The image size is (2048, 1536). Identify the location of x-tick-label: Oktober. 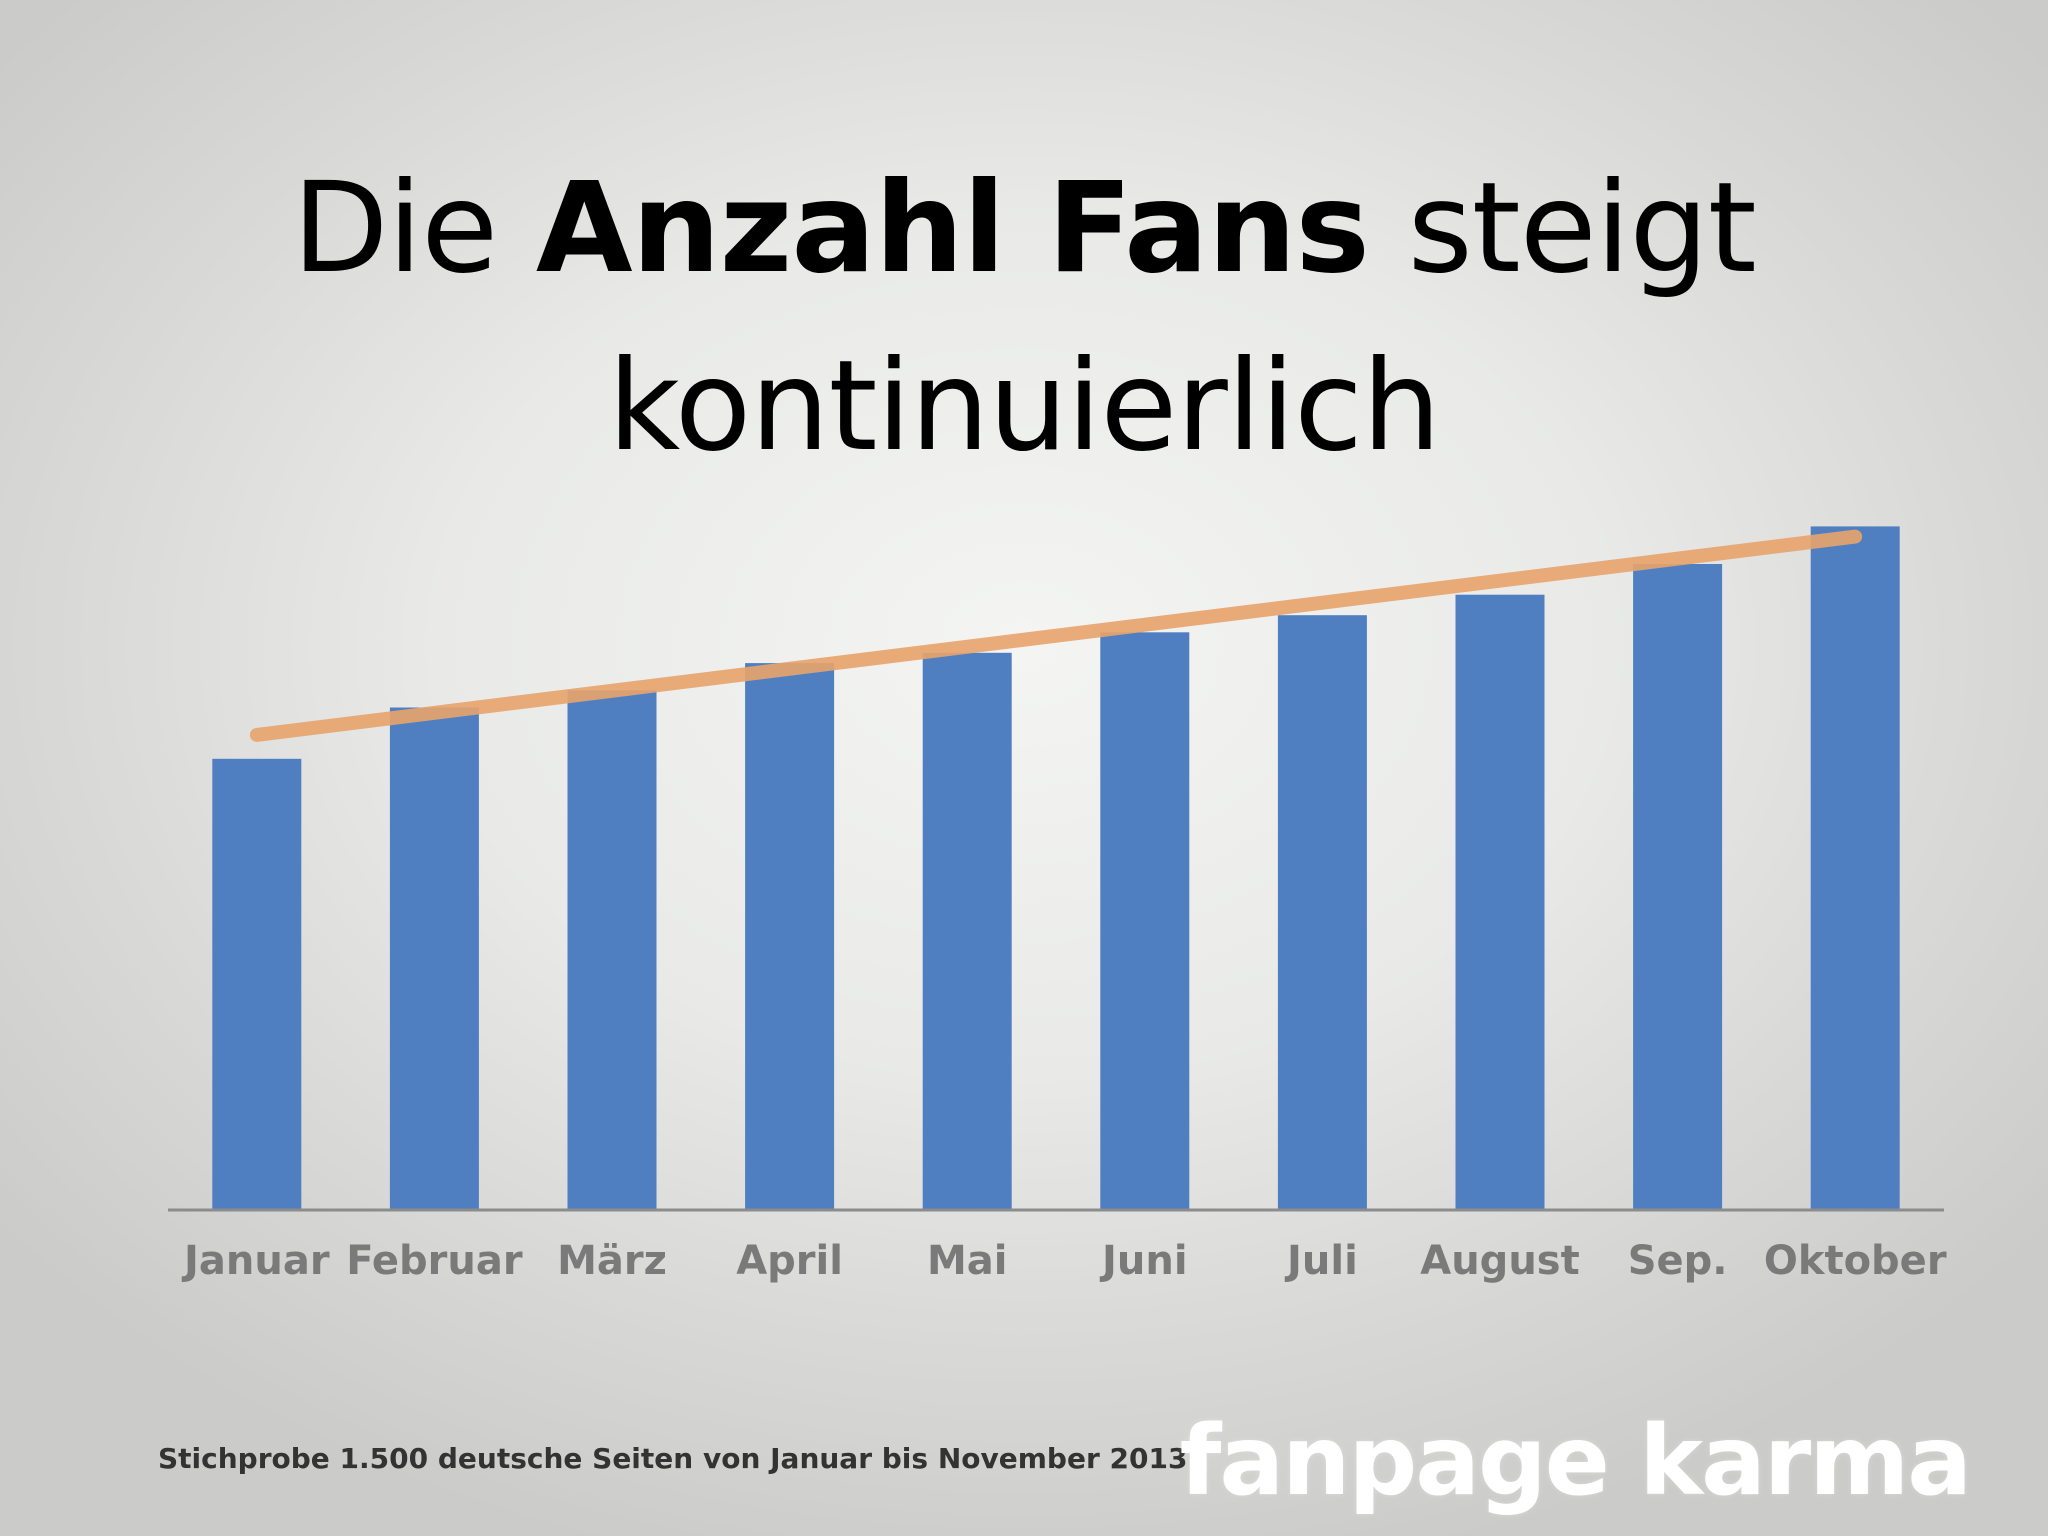
(1855, 1261).